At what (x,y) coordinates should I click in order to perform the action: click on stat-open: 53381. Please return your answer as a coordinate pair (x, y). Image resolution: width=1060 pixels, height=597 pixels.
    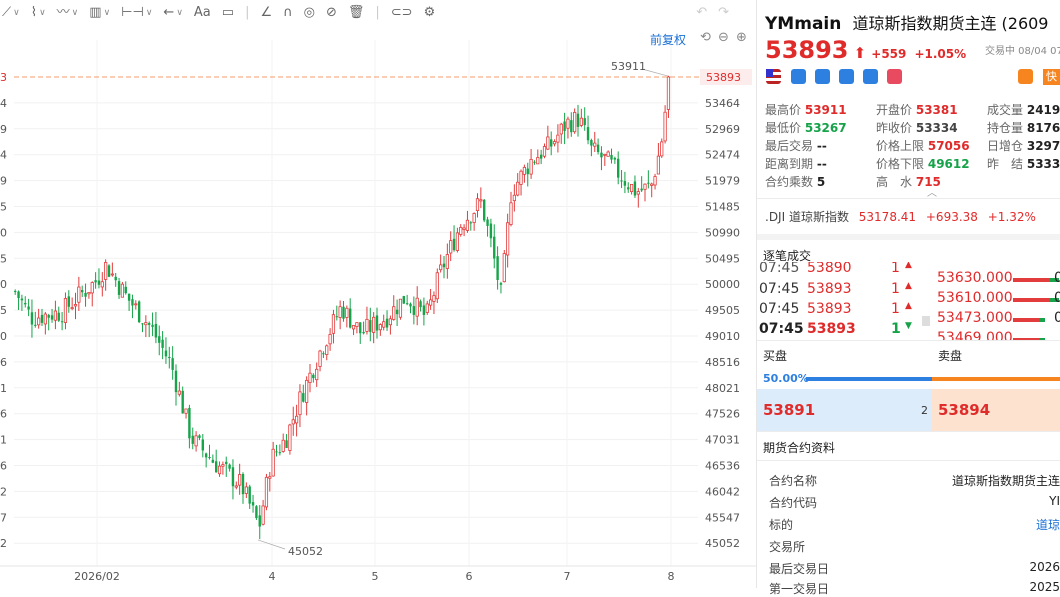
    Looking at the image, I should click on (936, 110).